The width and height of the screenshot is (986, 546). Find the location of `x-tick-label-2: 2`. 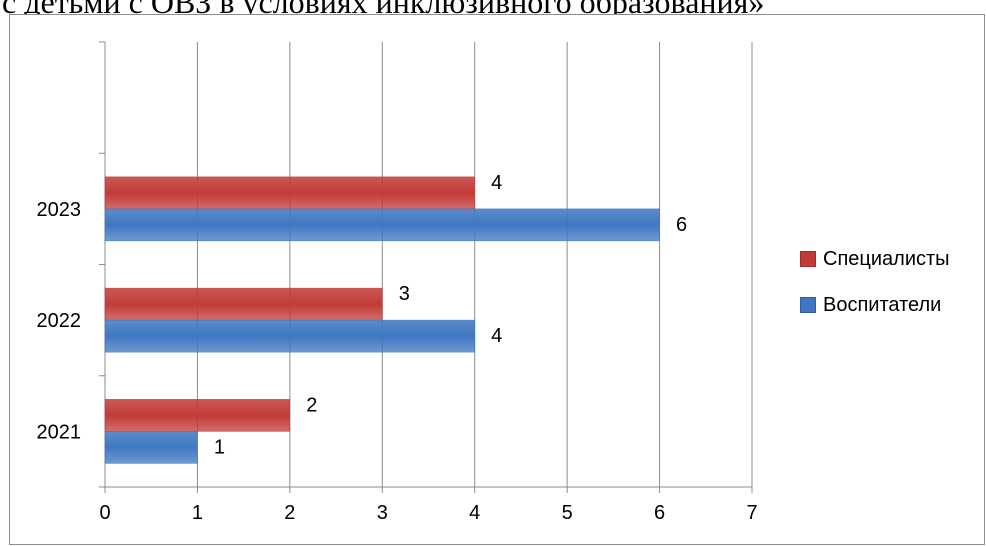

x-tick-label-2: 2 is located at coordinates (289, 513).